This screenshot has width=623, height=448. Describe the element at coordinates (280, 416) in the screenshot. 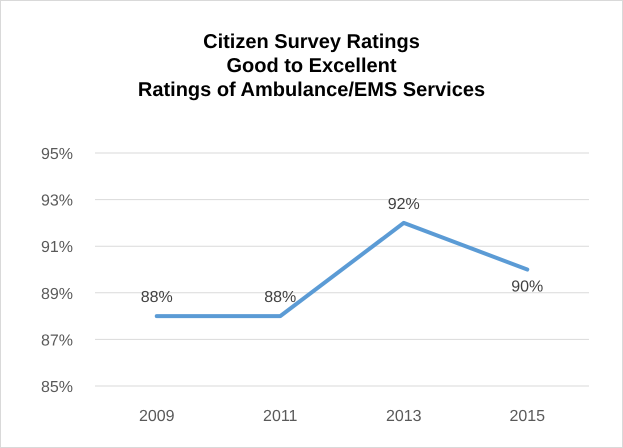

I see `x-tick-label: 2011` at that location.